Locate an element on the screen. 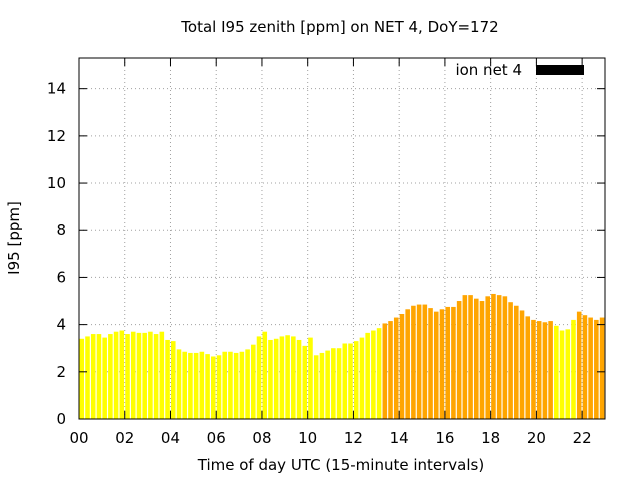  x-tick-label: 20 is located at coordinates (536, 438).